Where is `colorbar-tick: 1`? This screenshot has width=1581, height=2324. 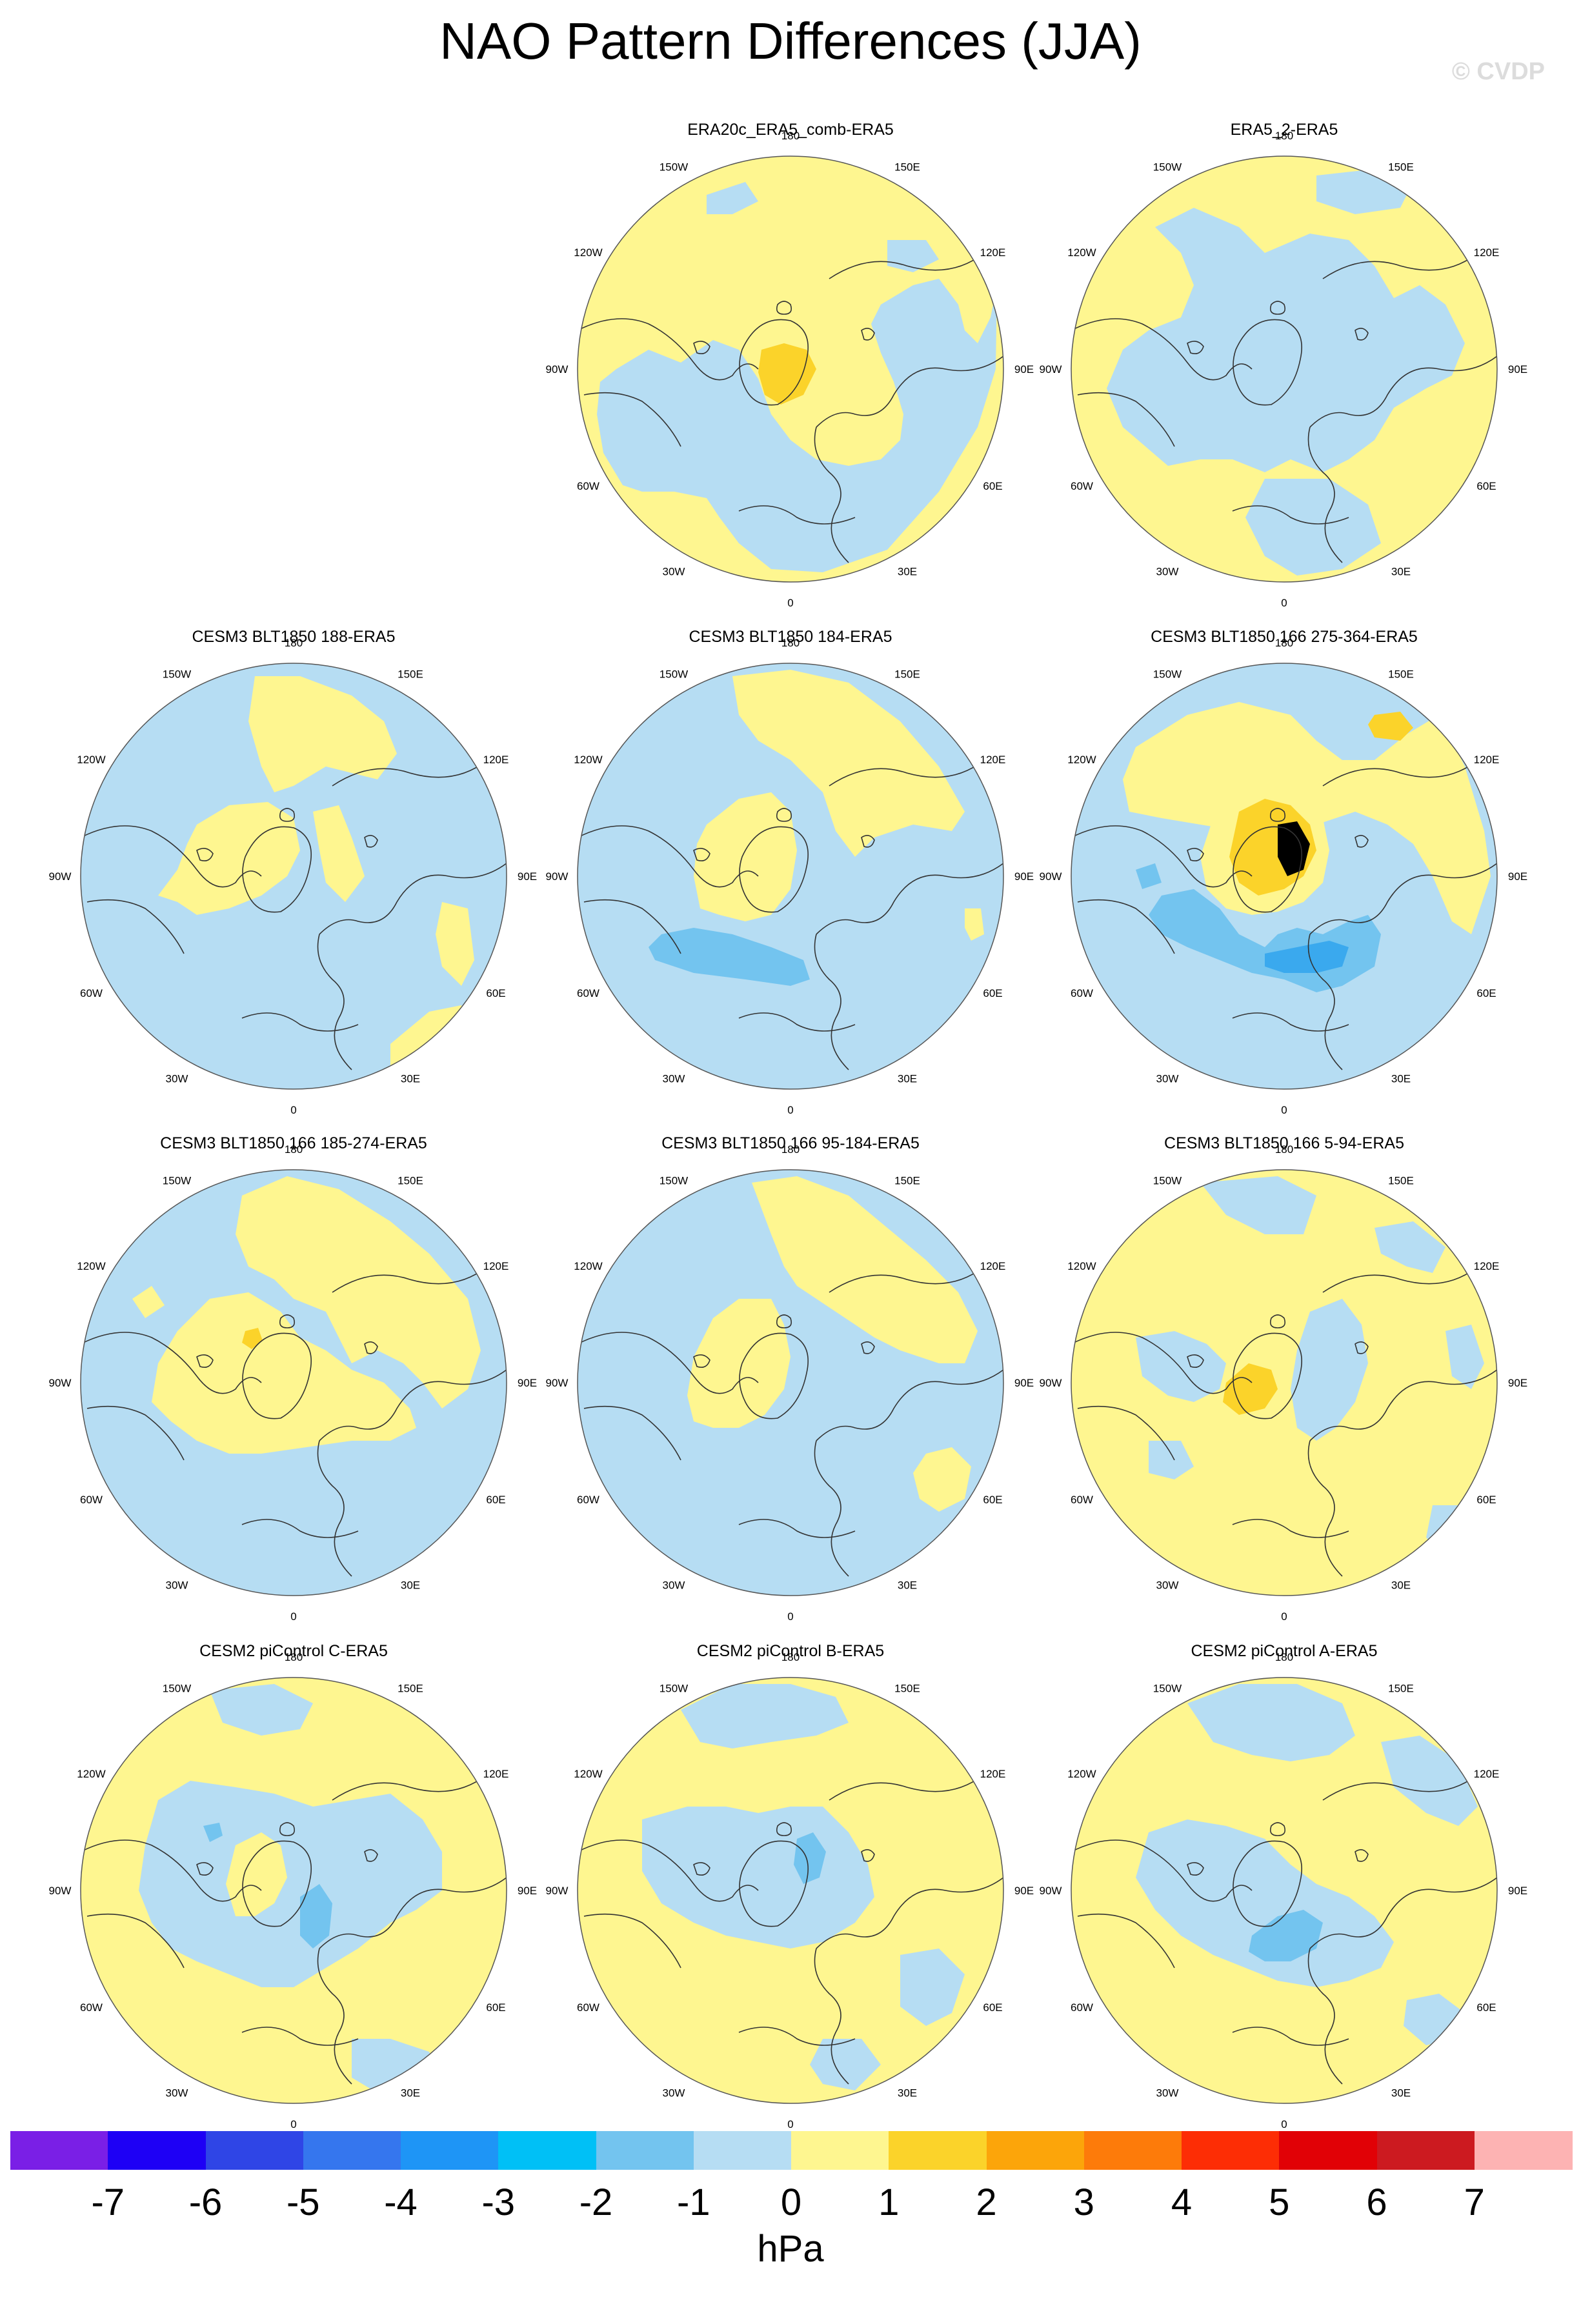 colorbar-tick: 1 is located at coordinates (889, 2202).